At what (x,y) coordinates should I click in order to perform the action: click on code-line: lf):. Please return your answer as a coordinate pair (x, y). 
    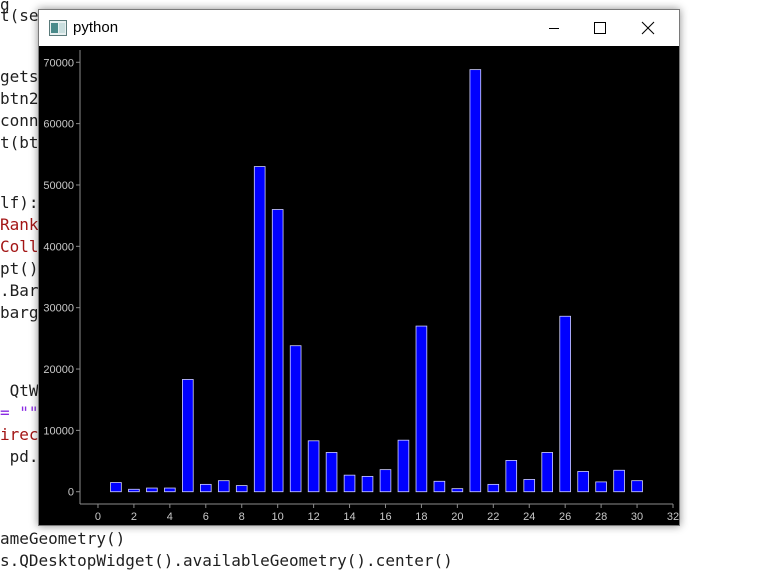
    Looking at the image, I should click on (19, 202).